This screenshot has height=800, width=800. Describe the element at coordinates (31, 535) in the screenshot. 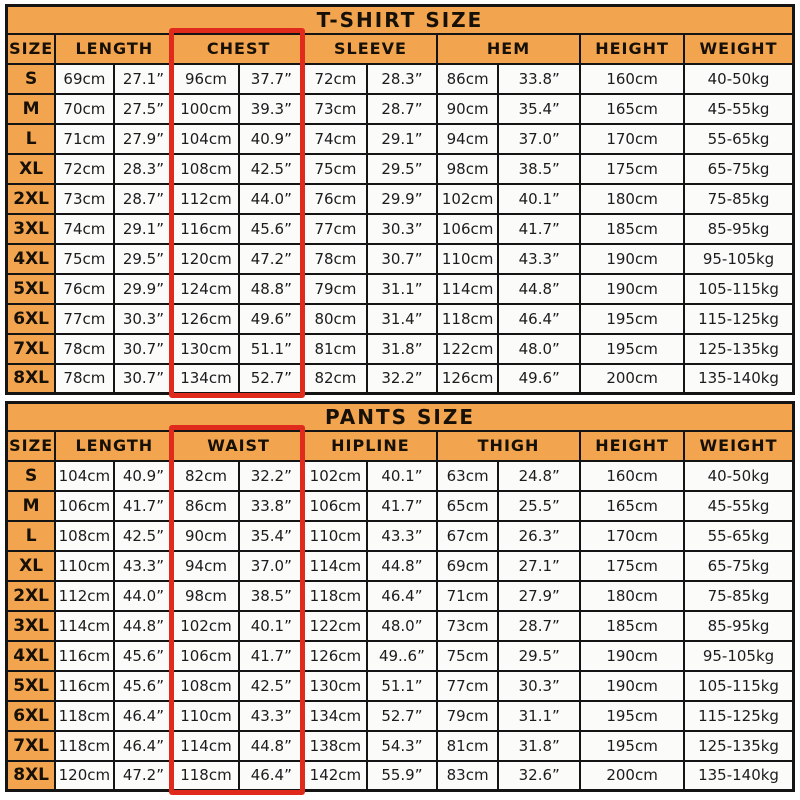

I see `size-label: L` at that location.